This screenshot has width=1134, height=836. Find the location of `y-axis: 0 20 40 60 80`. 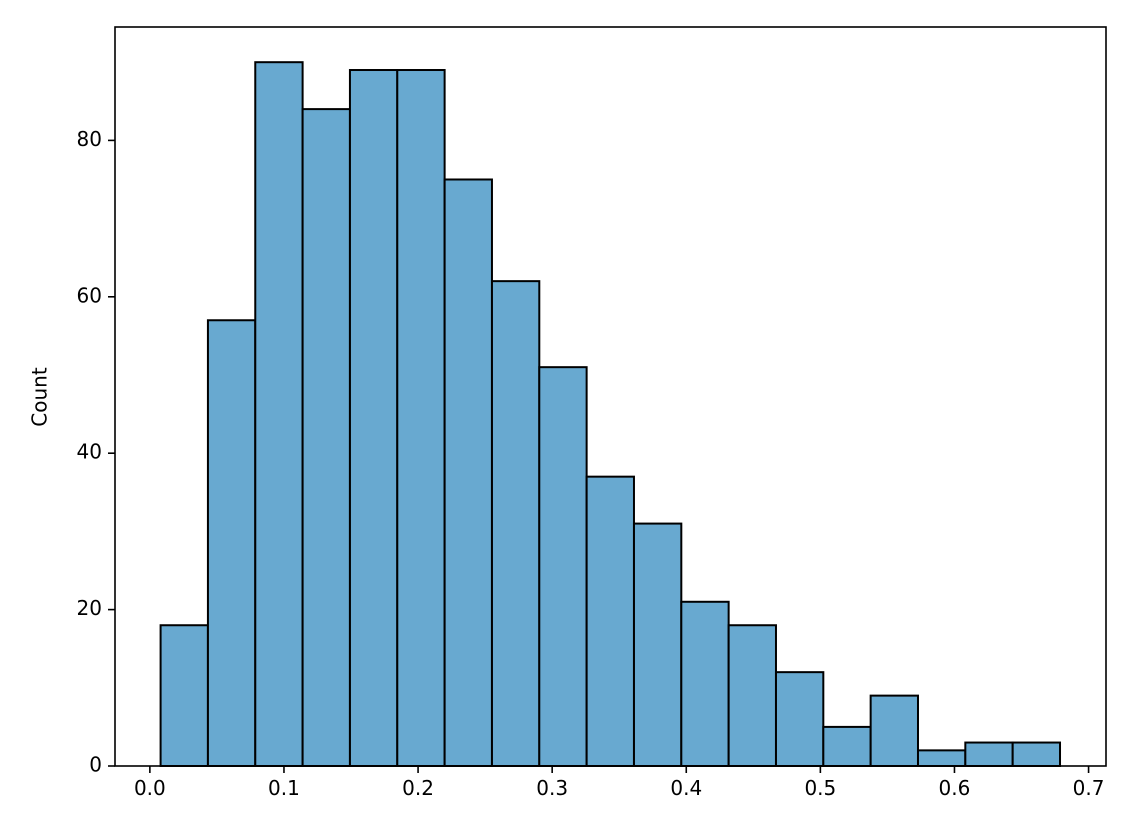

y-axis: 0 20 40 60 80 is located at coordinates (96, 452).